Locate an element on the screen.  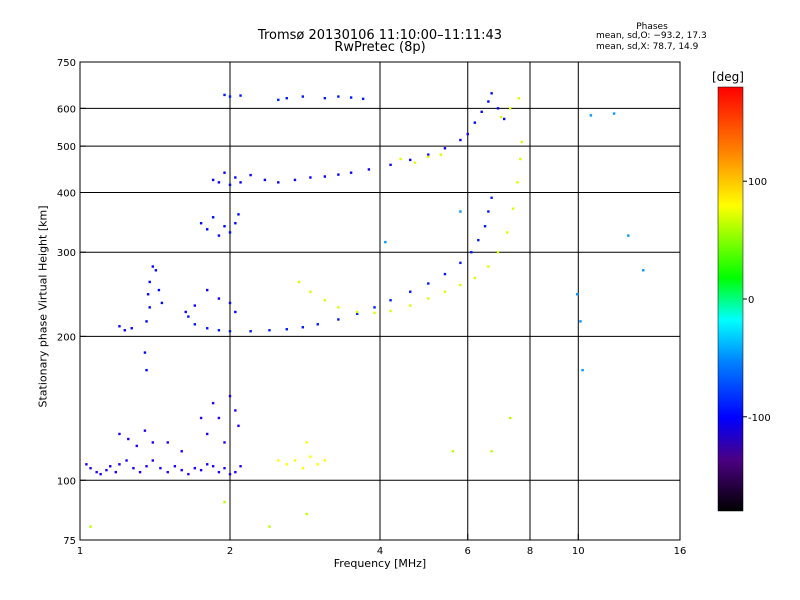
y-tick-label: 100 is located at coordinates (66, 481).